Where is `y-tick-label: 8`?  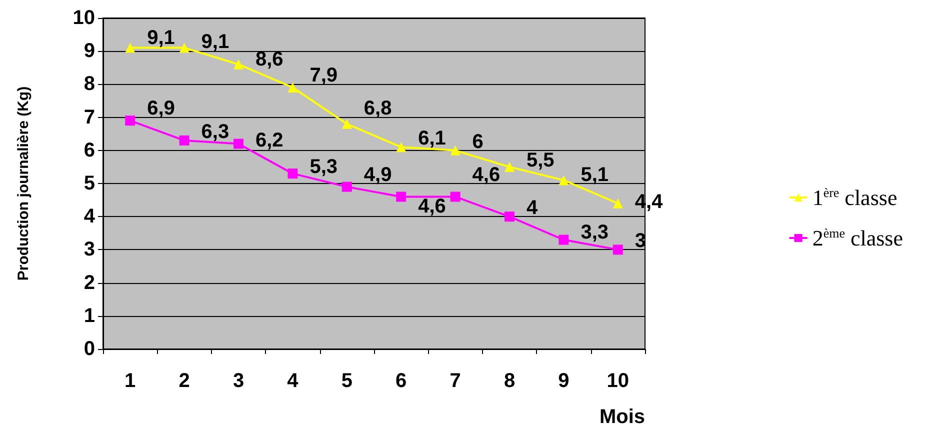 y-tick-label: 8 is located at coordinates (89, 84).